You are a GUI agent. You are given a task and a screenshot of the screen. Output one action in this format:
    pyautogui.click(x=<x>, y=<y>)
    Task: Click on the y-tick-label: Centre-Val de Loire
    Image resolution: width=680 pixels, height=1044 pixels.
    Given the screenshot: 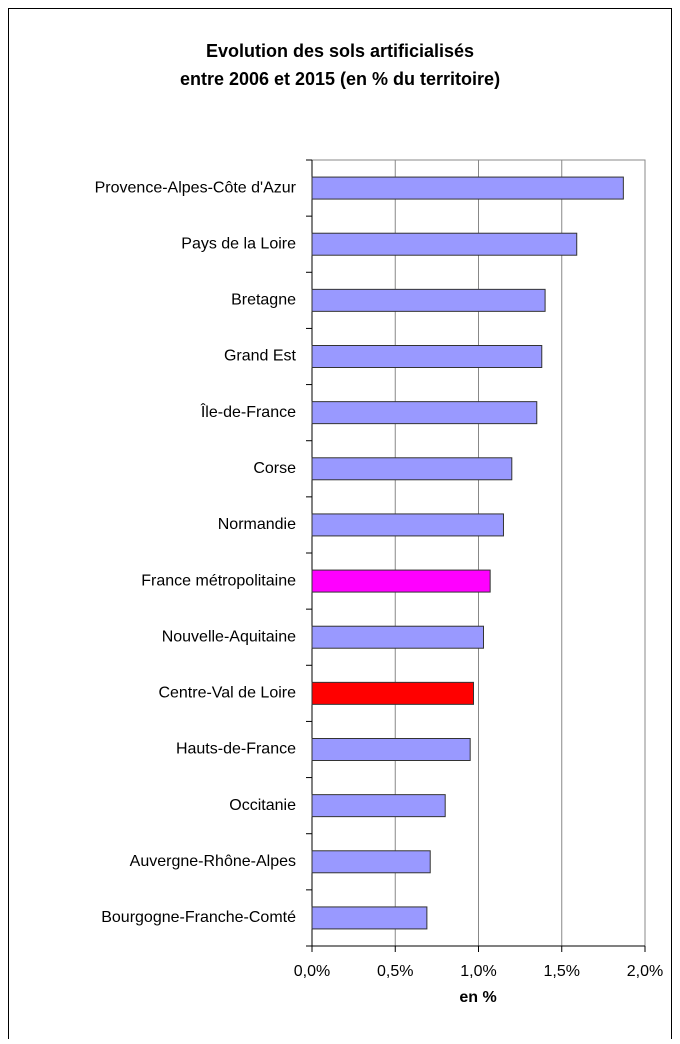 What is the action you would take?
    pyautogui.click(x=227, y=693)
    